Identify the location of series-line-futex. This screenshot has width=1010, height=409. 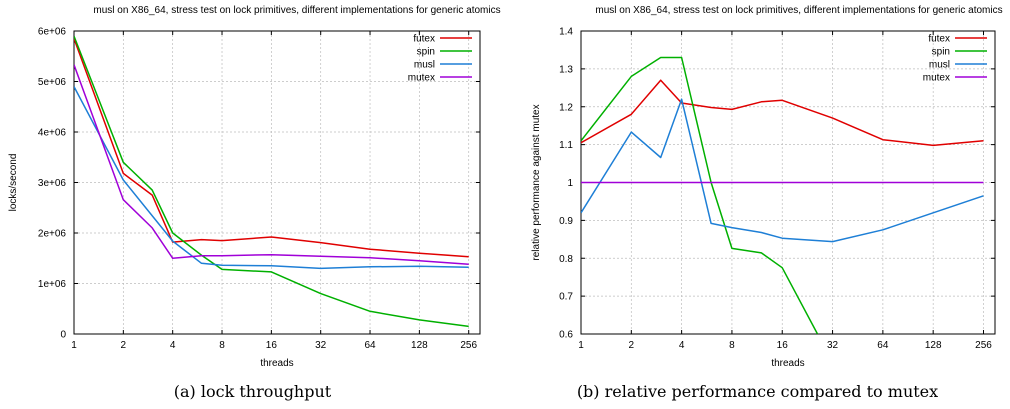
(782, 113).